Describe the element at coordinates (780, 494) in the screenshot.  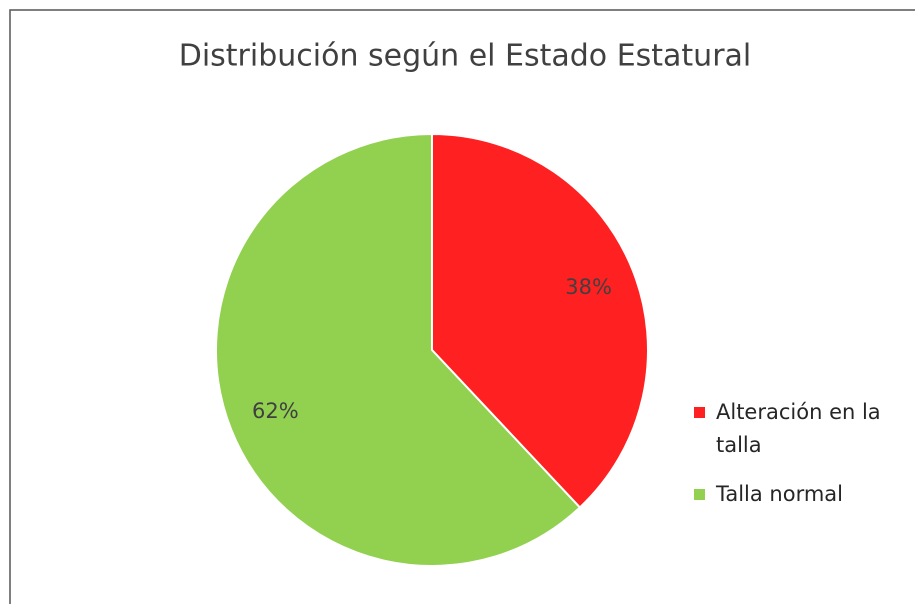
I see `legend-label: Talla normal` at that location.